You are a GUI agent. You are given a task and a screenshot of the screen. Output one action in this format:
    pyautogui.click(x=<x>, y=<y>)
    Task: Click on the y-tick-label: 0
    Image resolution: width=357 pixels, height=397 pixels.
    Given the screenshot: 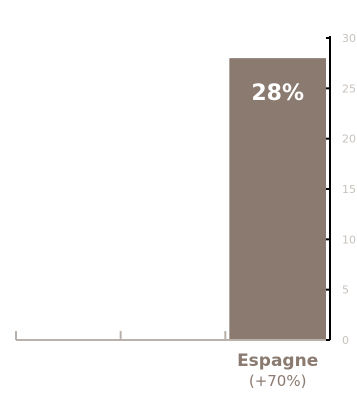 What is the action you would take?
    pyautogui.click(x=345, y=340)
    